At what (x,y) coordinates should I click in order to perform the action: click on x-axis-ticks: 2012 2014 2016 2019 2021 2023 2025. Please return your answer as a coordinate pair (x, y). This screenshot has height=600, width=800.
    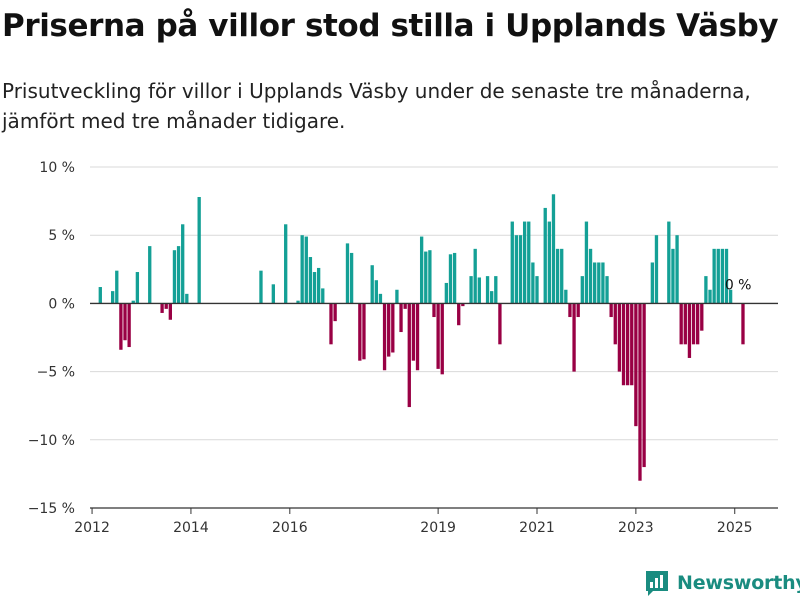
    Looking at the image, I should click on (413, 522).